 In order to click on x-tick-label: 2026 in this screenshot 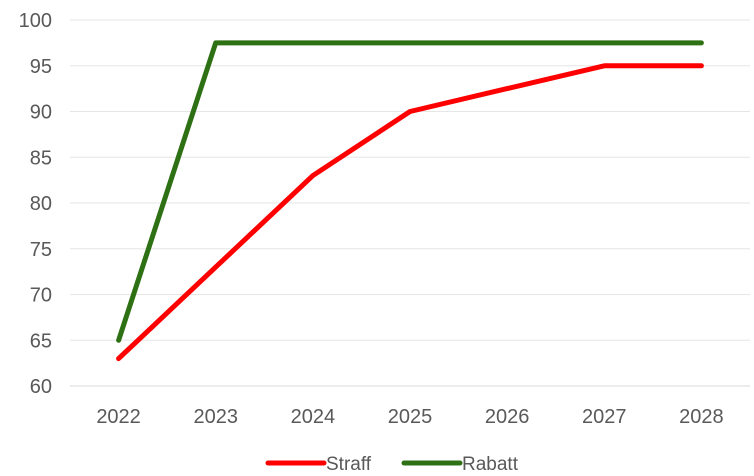, I will do `click(507, 417)`.